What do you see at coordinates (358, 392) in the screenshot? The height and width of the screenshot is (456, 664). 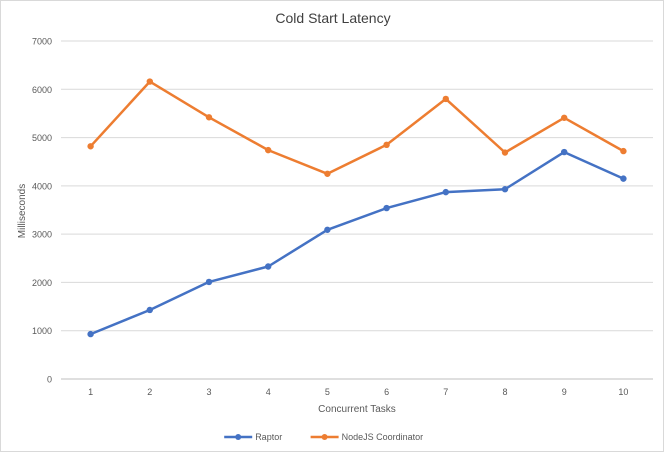 I see `x-tick-labels: 1 2 3 4 5 6 7 8 9 10` at bounding box center [358, 392].